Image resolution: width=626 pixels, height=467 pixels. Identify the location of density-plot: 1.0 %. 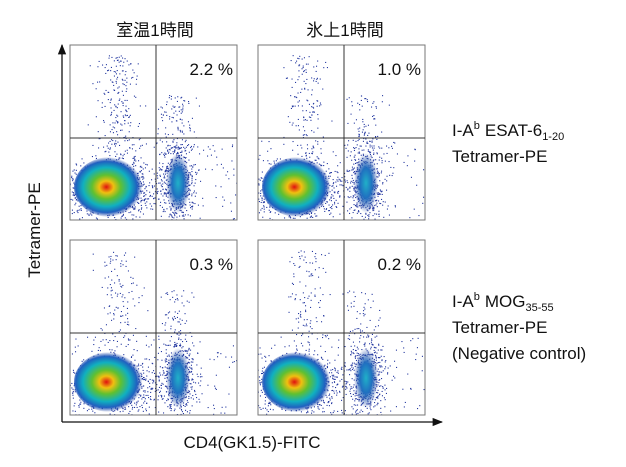
(341, 133).